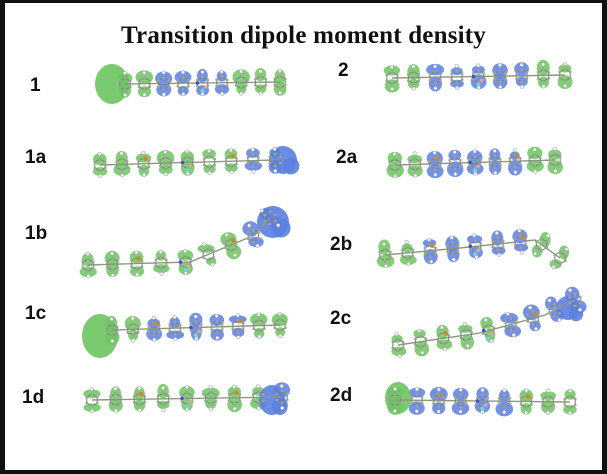 The image size is (607, 474). Describe the element at coordinates (36, 313) in the screenshot. I see `panel-label-1c: 1c` at that location.